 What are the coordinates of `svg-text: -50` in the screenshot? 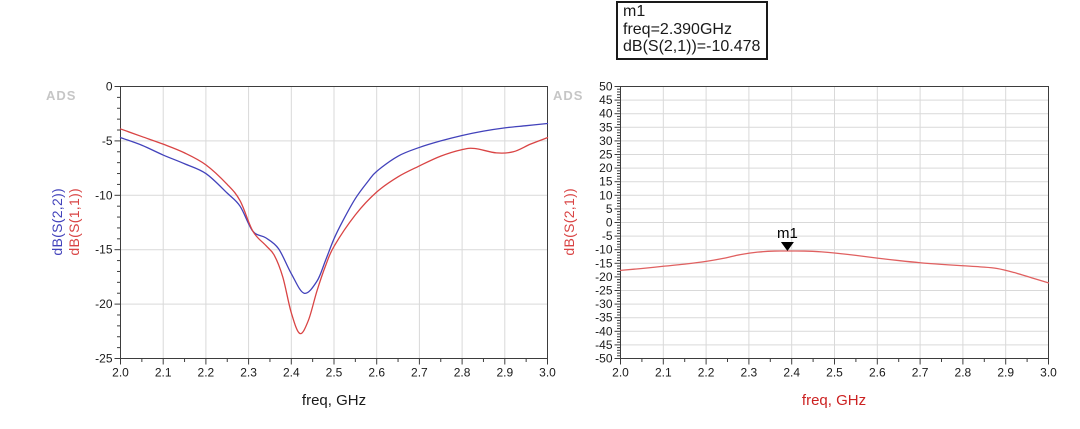 It's located at (604, 359).